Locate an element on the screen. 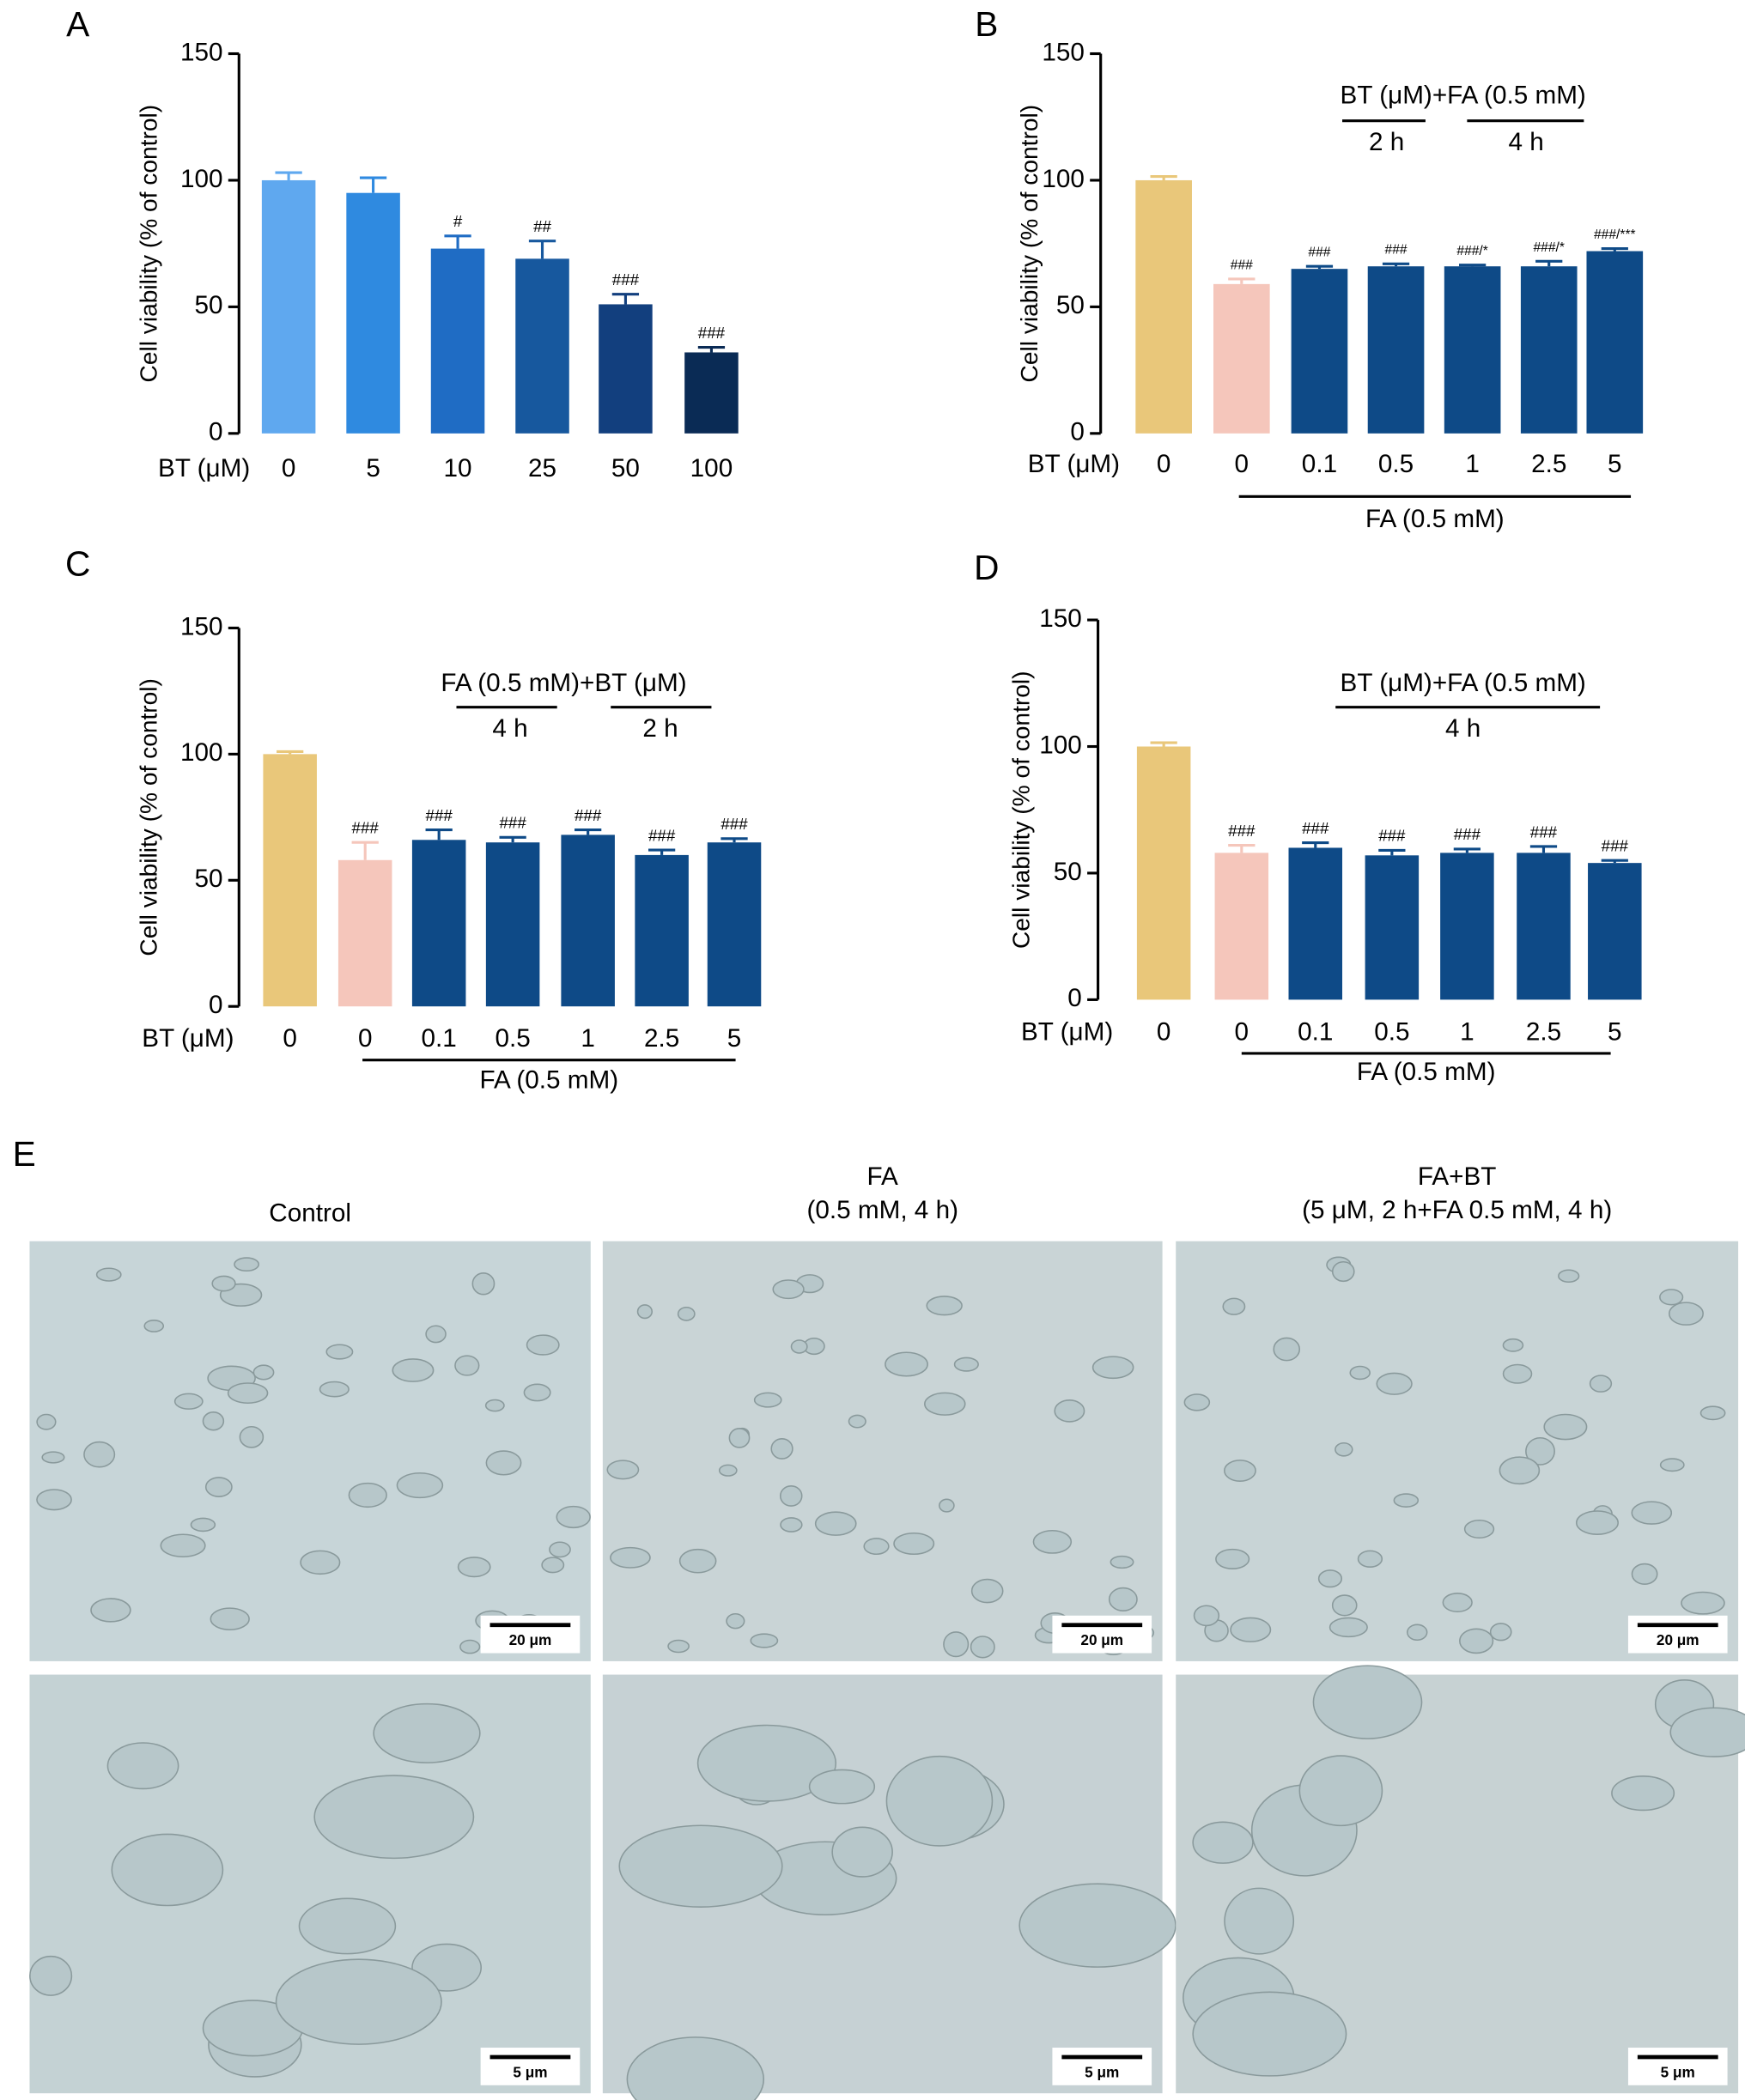 Image resolution: width=1745 pixels, height=2100 pixels. x-tick-label: 5 is located at coordinates (1615, 464).